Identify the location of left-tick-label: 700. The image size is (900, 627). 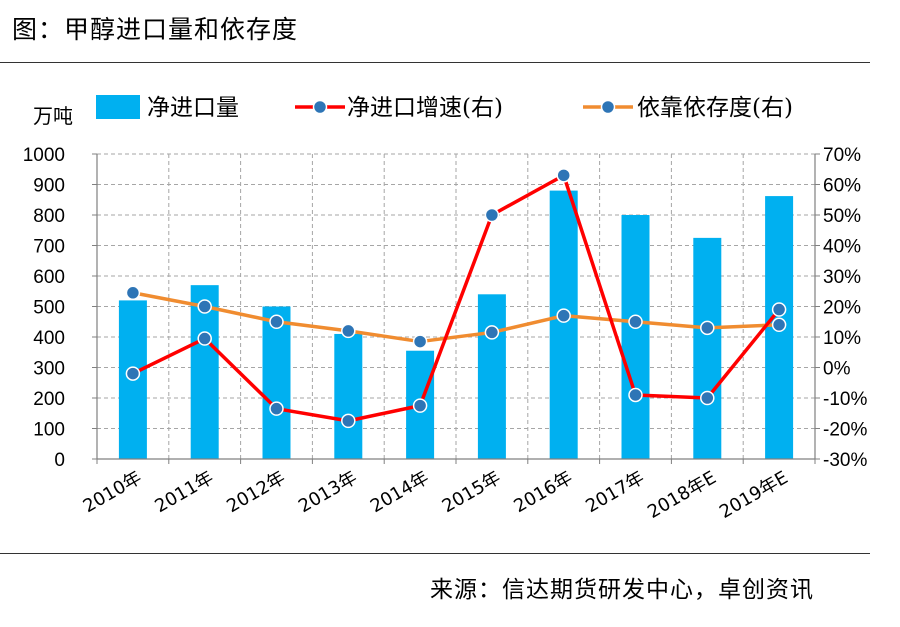
(49, 247).